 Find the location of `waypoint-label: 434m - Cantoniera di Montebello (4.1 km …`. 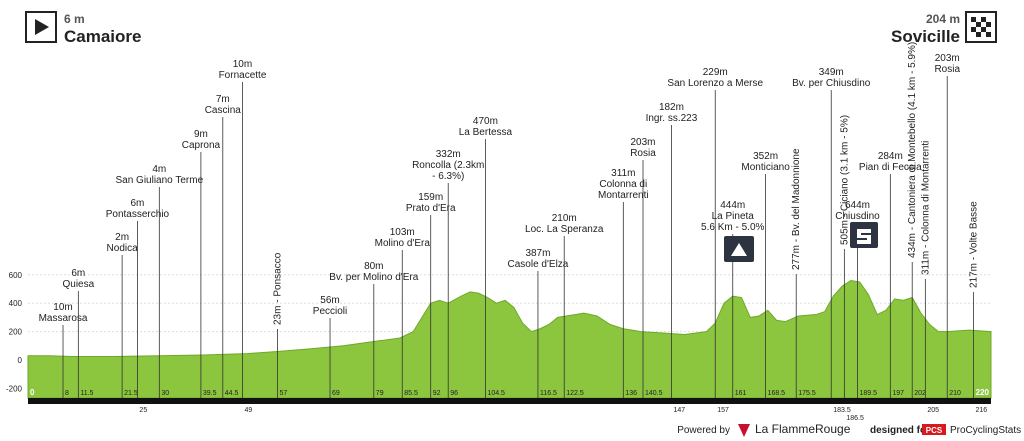

waypoint-label: 434m - Cantoniera di Montebello (4.1 km … is located at coordinates (912, 150).